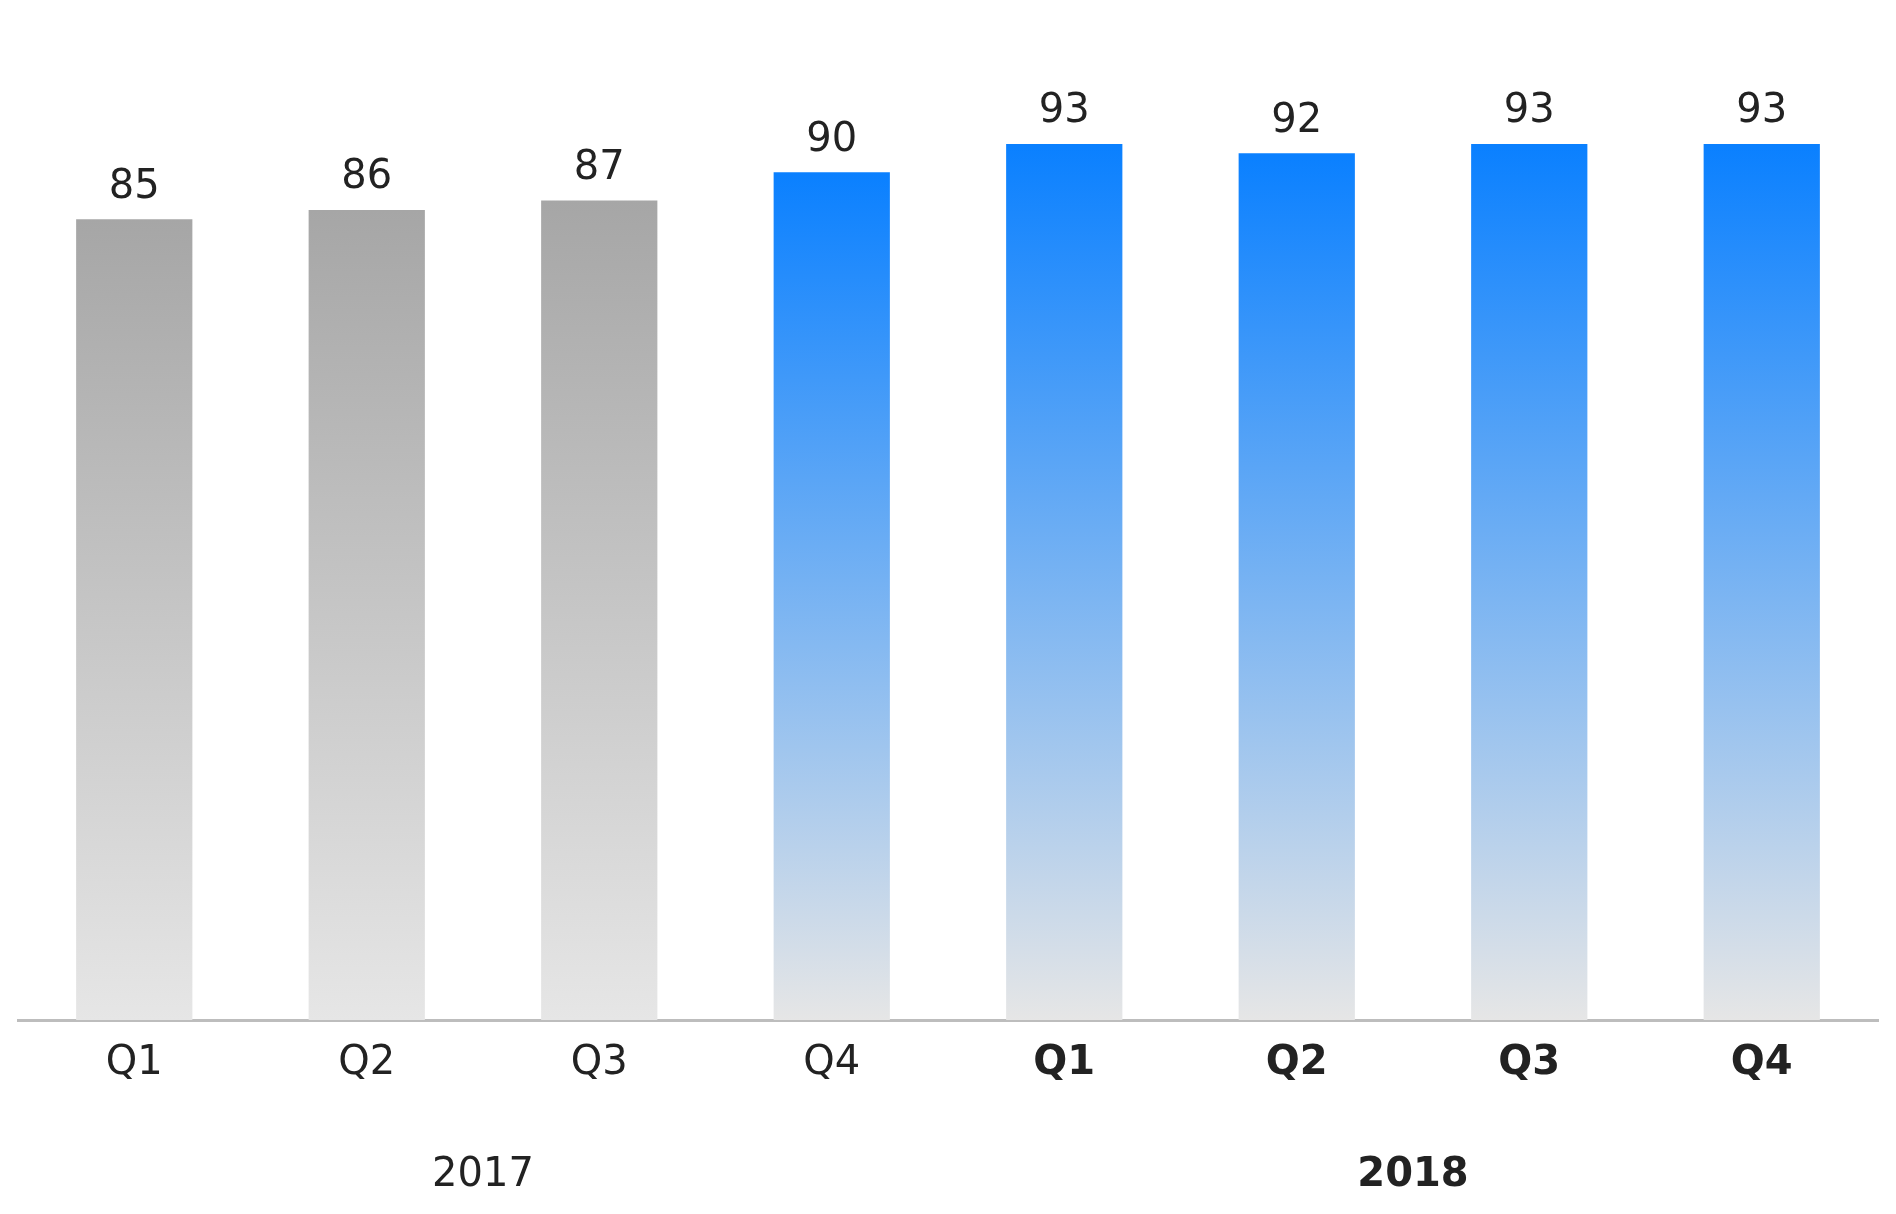  I want to click on text: 2018, so click(1413, 1172).